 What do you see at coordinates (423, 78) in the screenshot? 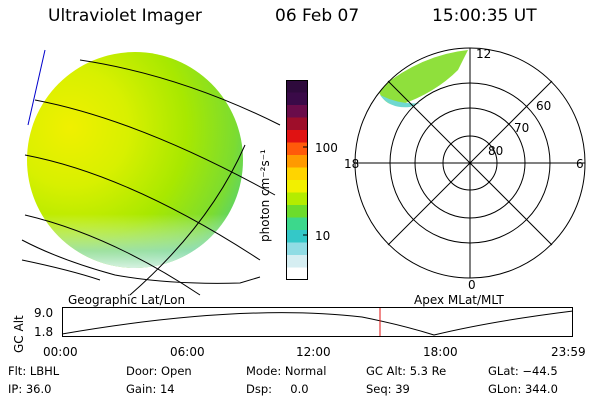
I see `aurora-overlay` at bounding box center [423, 78].